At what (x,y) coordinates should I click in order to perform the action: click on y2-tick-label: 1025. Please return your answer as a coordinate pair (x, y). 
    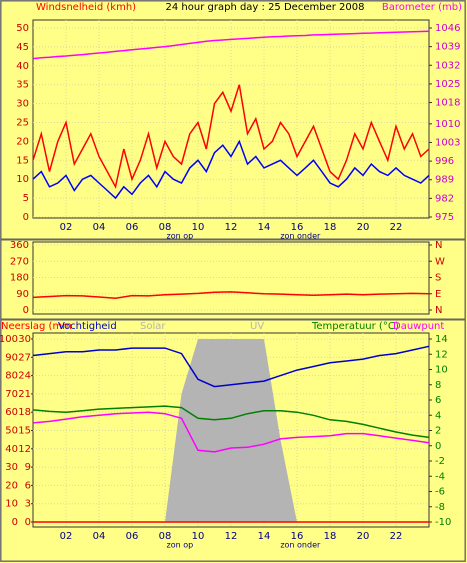
    Looking at the image, I should click on (447, 84).